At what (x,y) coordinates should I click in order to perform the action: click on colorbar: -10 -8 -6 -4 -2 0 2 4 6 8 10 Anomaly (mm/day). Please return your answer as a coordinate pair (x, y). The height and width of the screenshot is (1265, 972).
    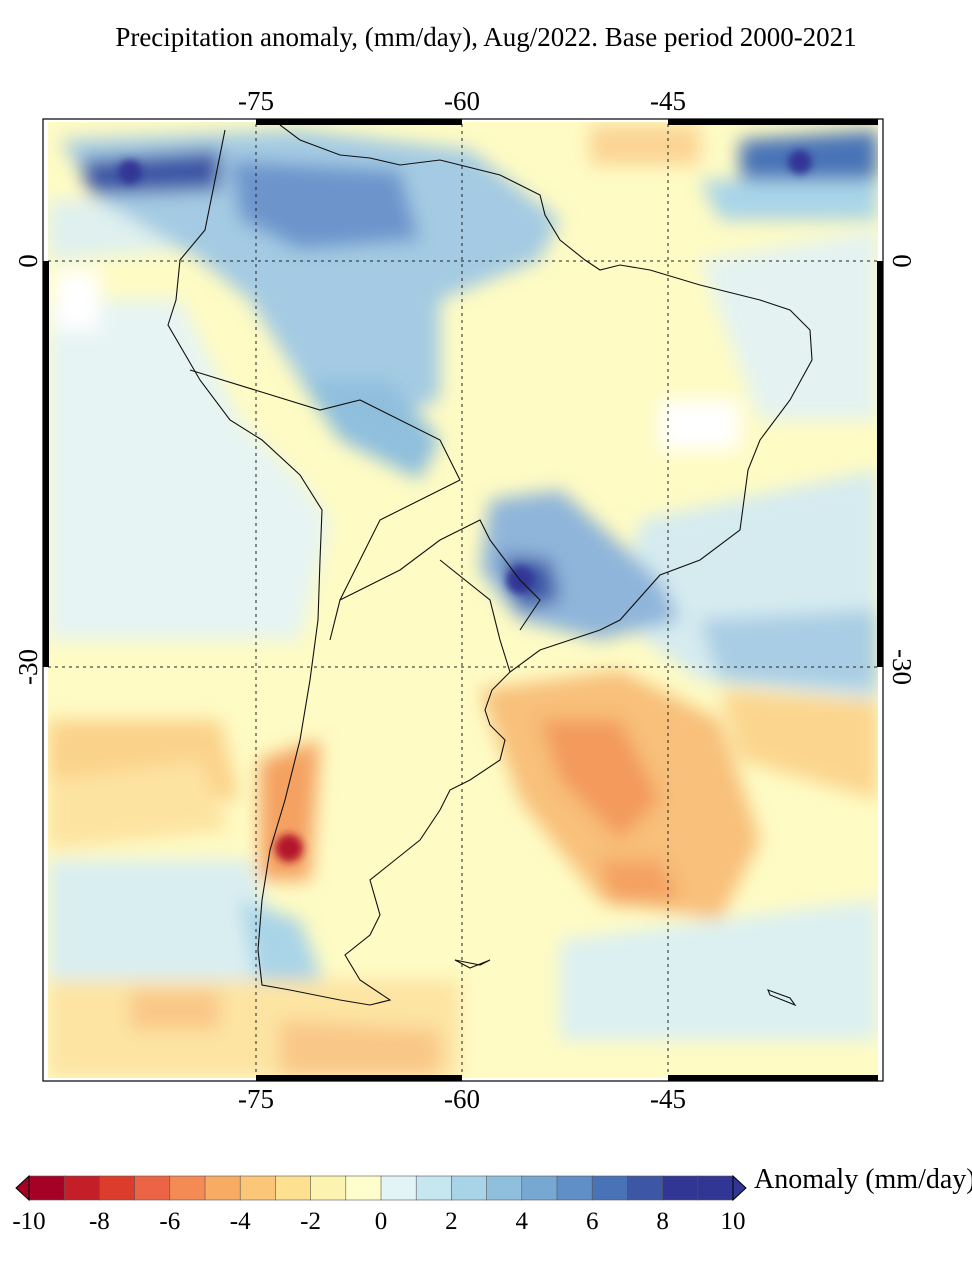
    Looking at the image, I should click on (492, 1199).